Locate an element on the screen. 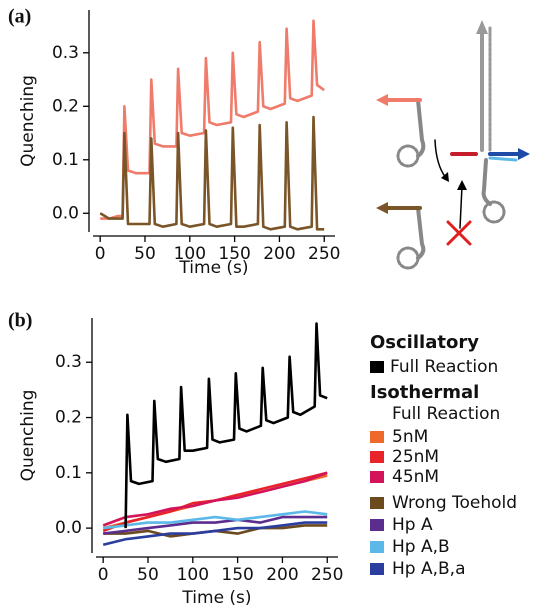  legend-label: 5nM is located at coordinates (410, 437).